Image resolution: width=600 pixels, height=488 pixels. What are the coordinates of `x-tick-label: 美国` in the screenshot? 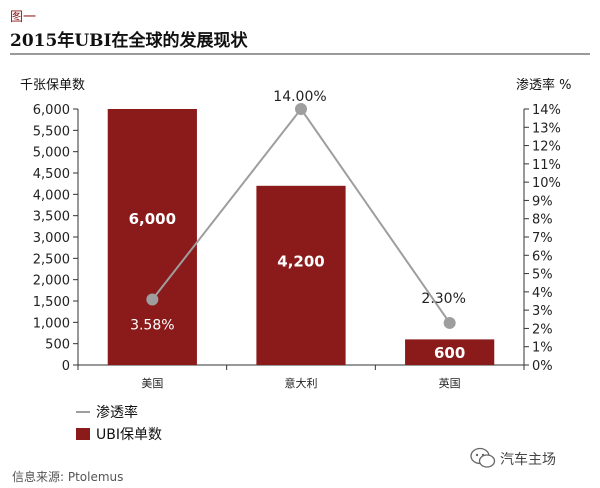 It's located at (152, 383).